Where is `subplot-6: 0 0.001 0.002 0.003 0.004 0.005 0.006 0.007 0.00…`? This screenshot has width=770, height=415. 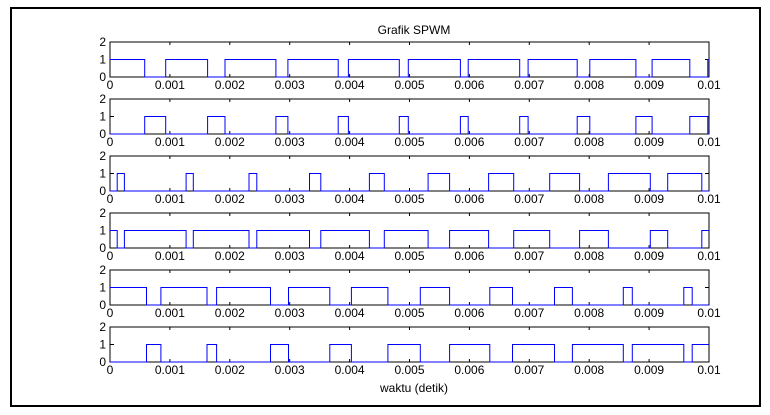
subplot-6: 0 0.001 0.002 0.003 0.004 0.005 0.006 0.007 0.00… is located at coordinates (410, 348).